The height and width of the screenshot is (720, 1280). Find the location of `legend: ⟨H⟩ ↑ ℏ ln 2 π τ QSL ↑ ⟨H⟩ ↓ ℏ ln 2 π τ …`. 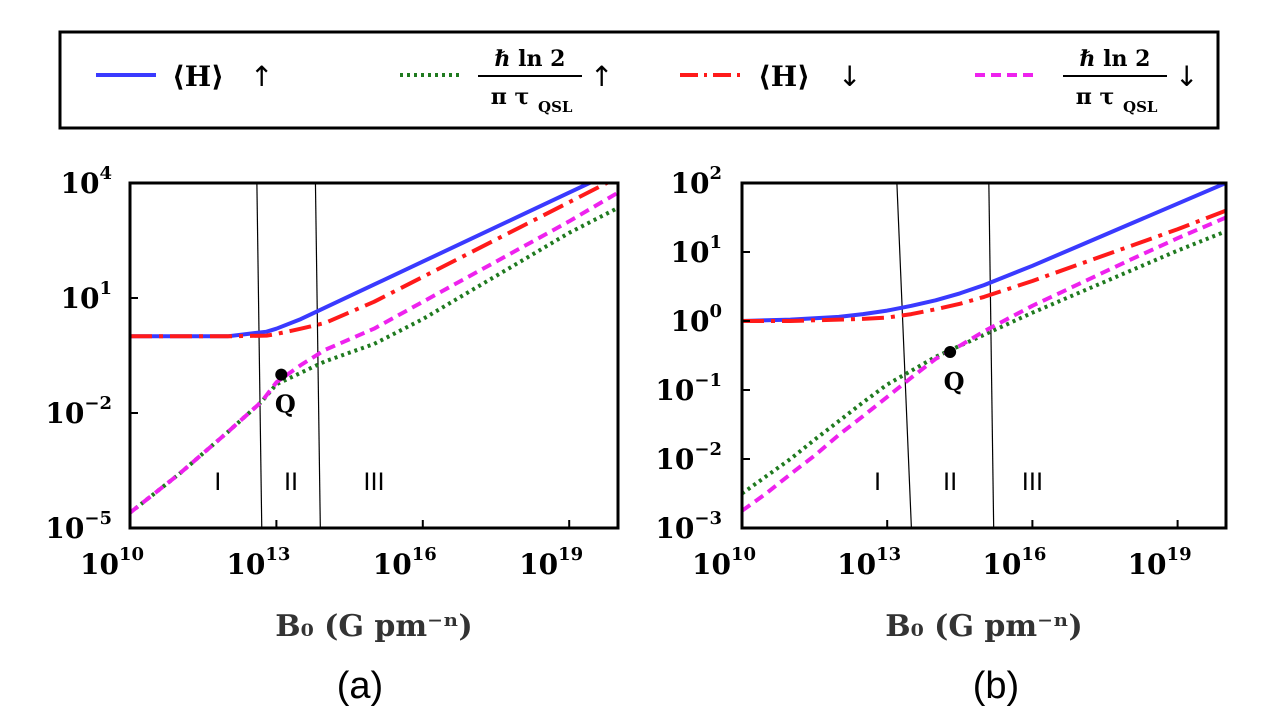

legend: ⟨H⟩ ↑ ℏ ln 2 π τ QSL ↑ ⟨H⟩ ↓ ℏ ln 2 π τ … is located at coordinates (639, 80).